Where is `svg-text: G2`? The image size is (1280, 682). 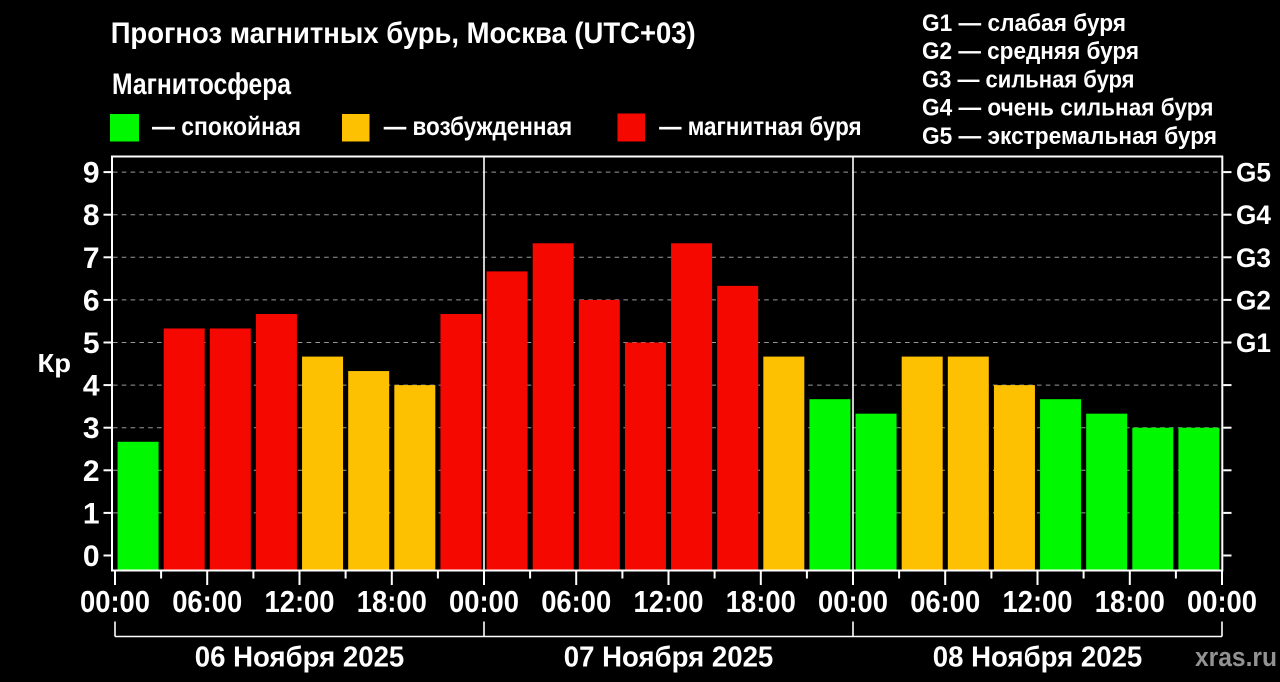 svg-text: G2 is located at coordinates (1253, 300).